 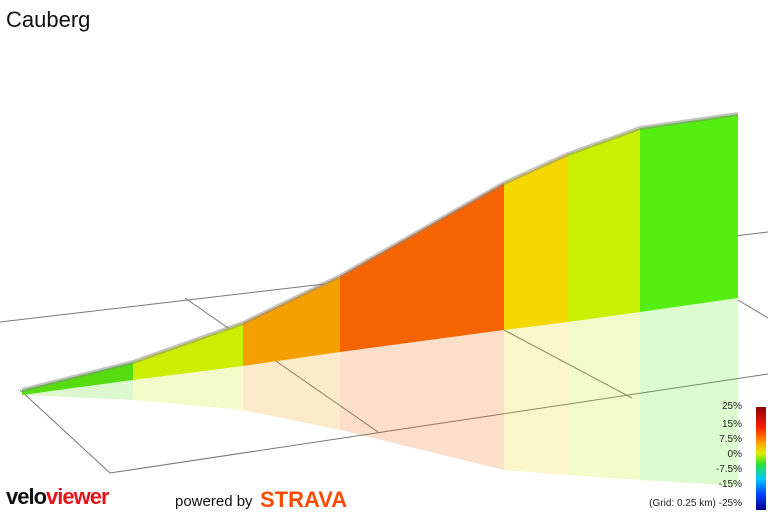 I want to click on legend-label: 7.5%, so click(x=730, y=439).